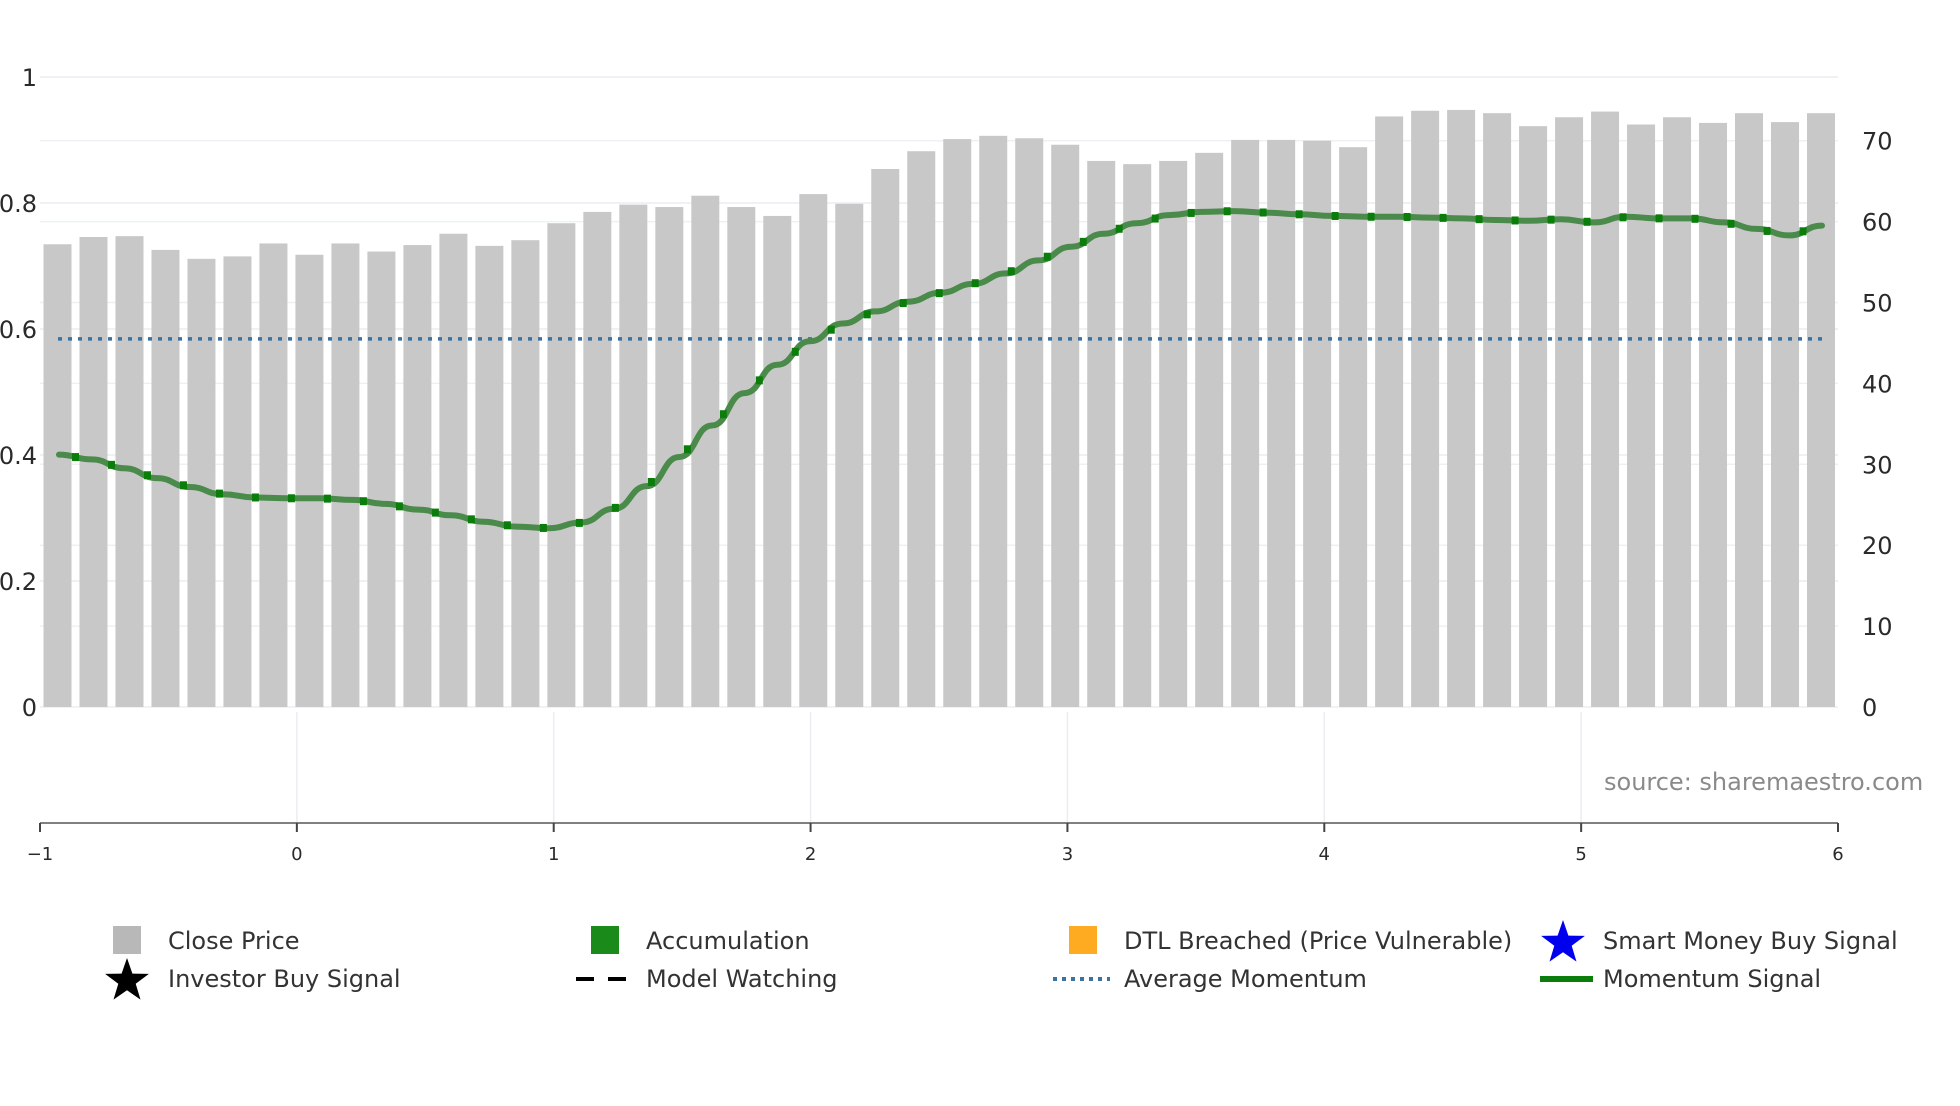  What do you see at coordinates (234, 941) in the screenshot?
I see `legend-label: Close Price` at bounding box center [234, 941].